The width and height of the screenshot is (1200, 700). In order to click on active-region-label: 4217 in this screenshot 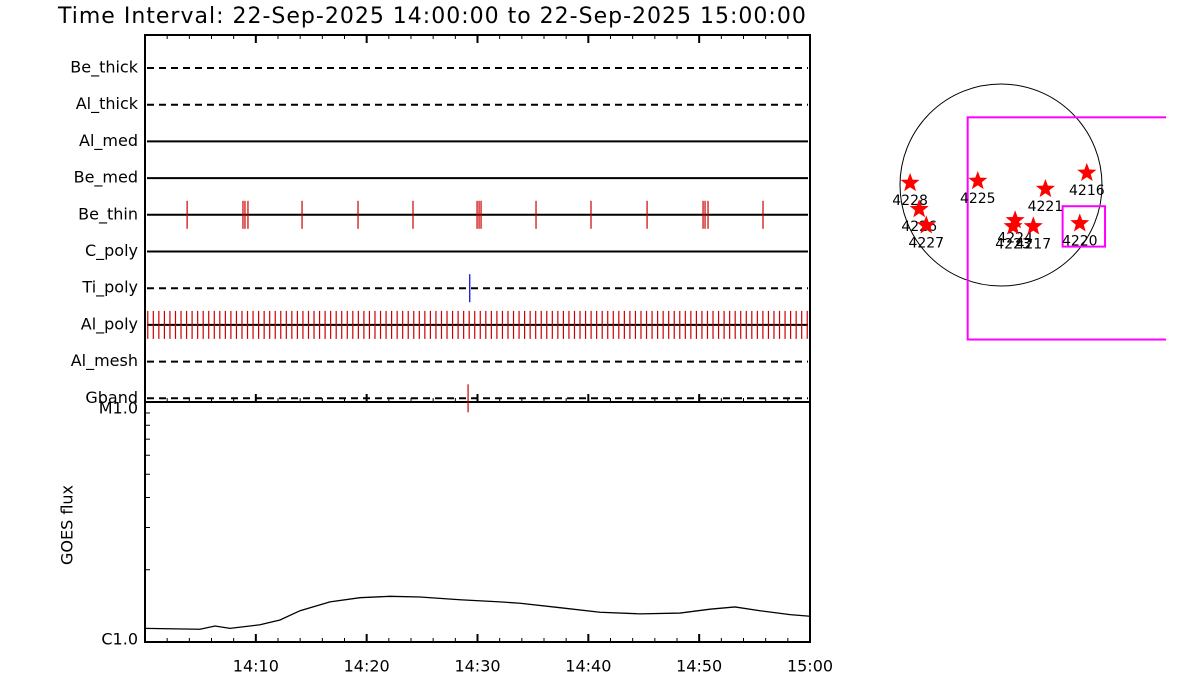, I will do `click(1033, 244)`.